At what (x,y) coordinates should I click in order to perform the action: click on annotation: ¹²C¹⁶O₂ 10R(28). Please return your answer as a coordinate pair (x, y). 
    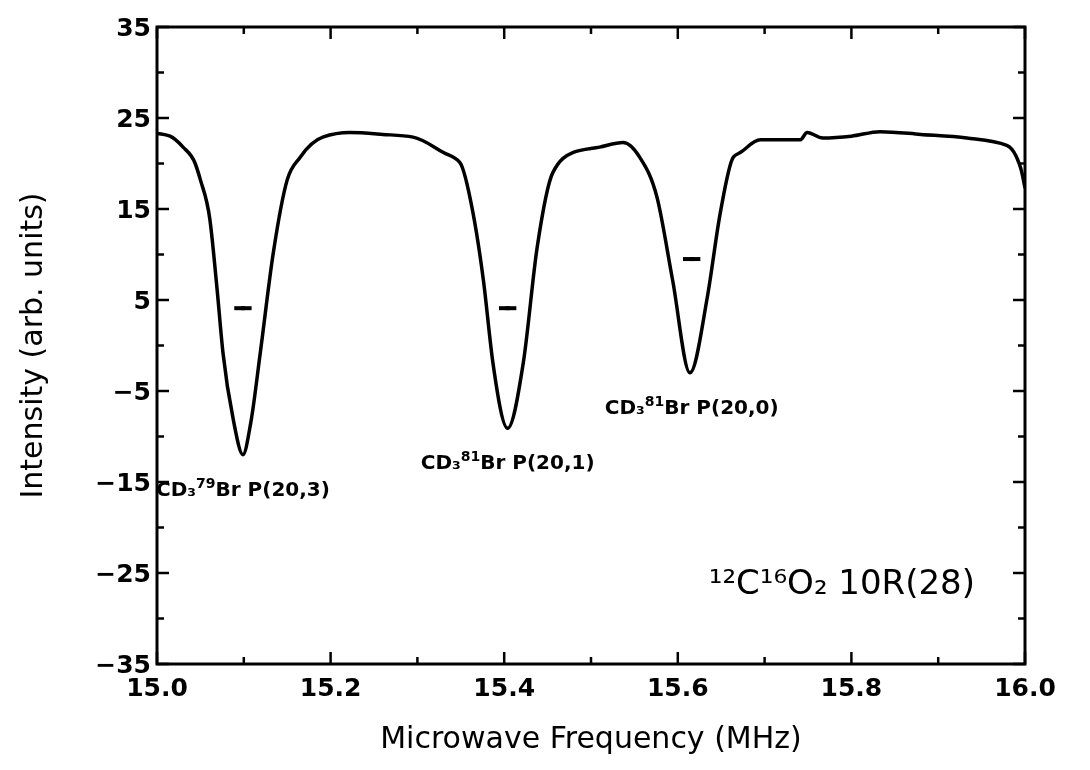
    Looking at the image, I should click on (841, 582).